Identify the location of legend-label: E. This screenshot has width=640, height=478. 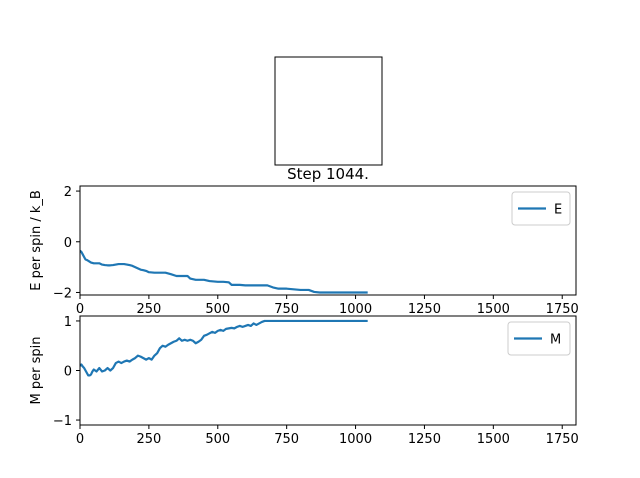
(558, 210).